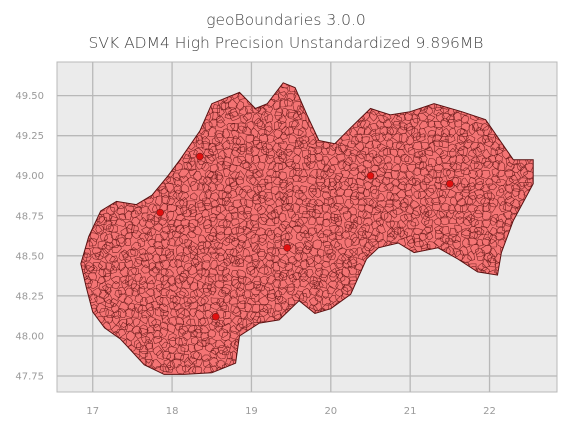 This screenshot has height=433, width=572. Describe the element at coordinates (29, 216) in the screenshot. I see `y-tick-label: 48.75` at that location.